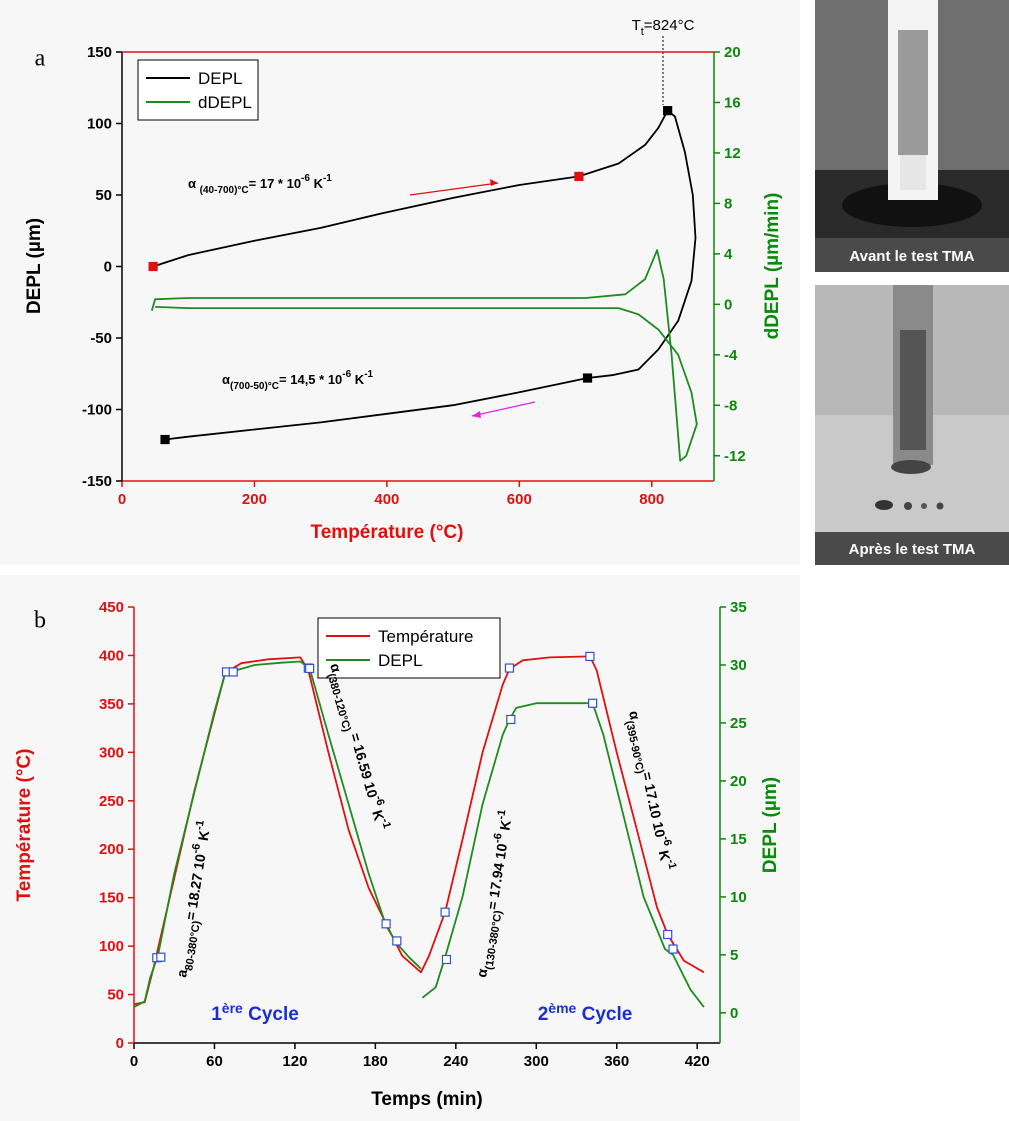 The height and width of the screenshot is (1121, 1009). What do you see at coordinates (697, 1061) in the screenshot?
I see `x-tick-label: 420` at bounding box center [697, 1061].